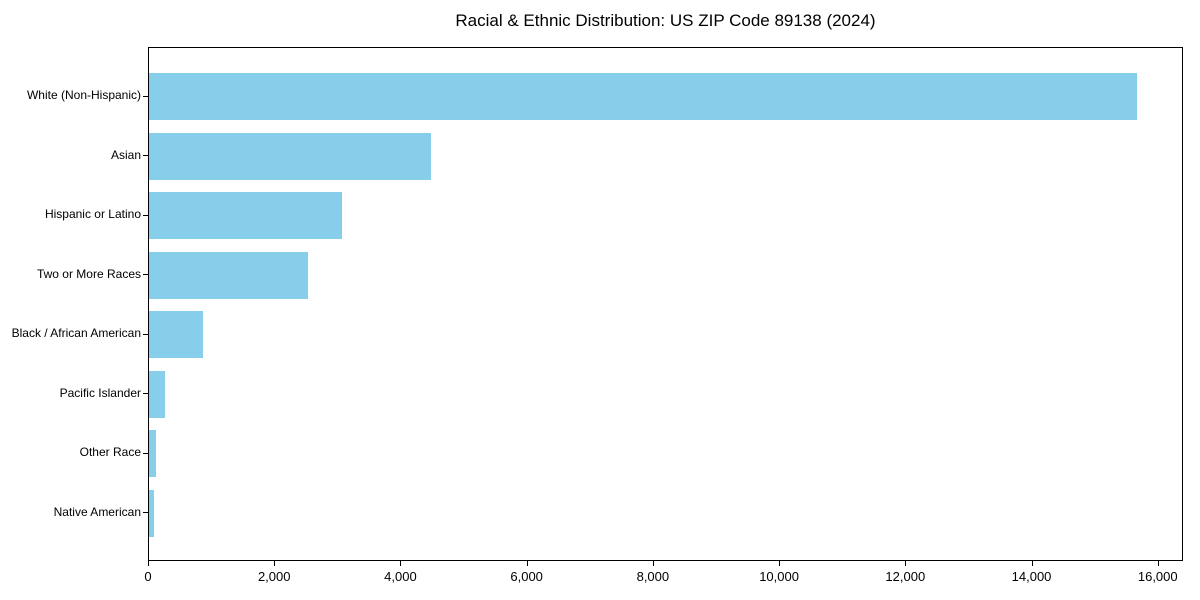 The width and height of the screenshot is (1200, 600). What do you see at coordinates (228, 275) in the screenshot?
I see `bar-two-or-more-races` at bounding box center [228, 275].